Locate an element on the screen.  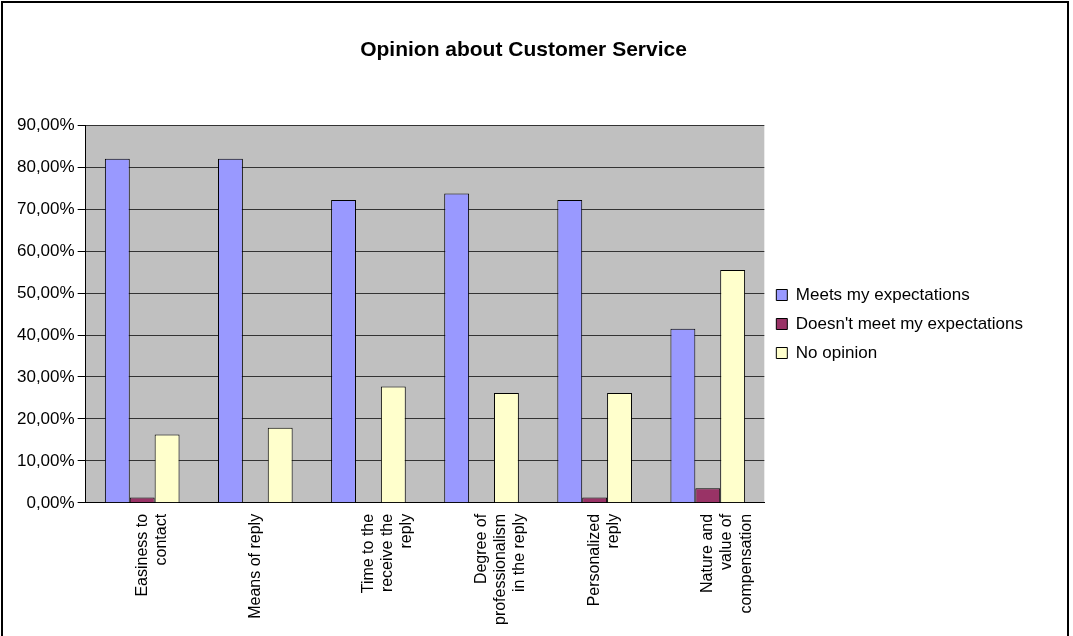
legend-label: Doesn't meet my expectations is located at coordinates (909, 323).